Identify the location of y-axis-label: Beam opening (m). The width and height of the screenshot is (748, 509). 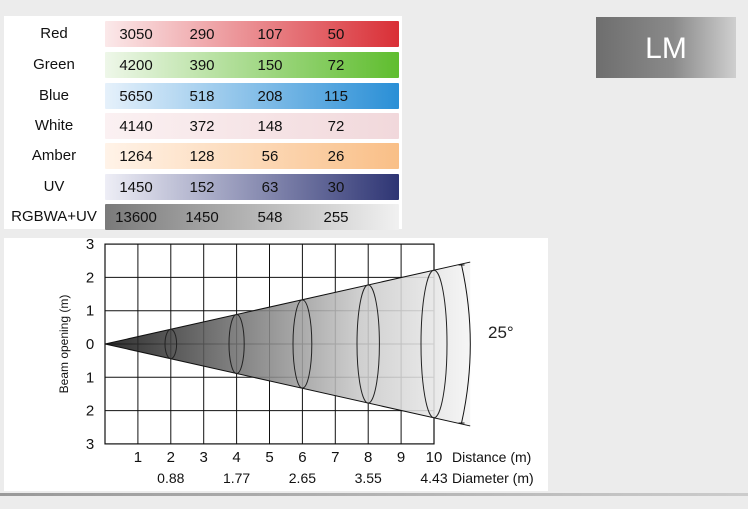
(64, 344).